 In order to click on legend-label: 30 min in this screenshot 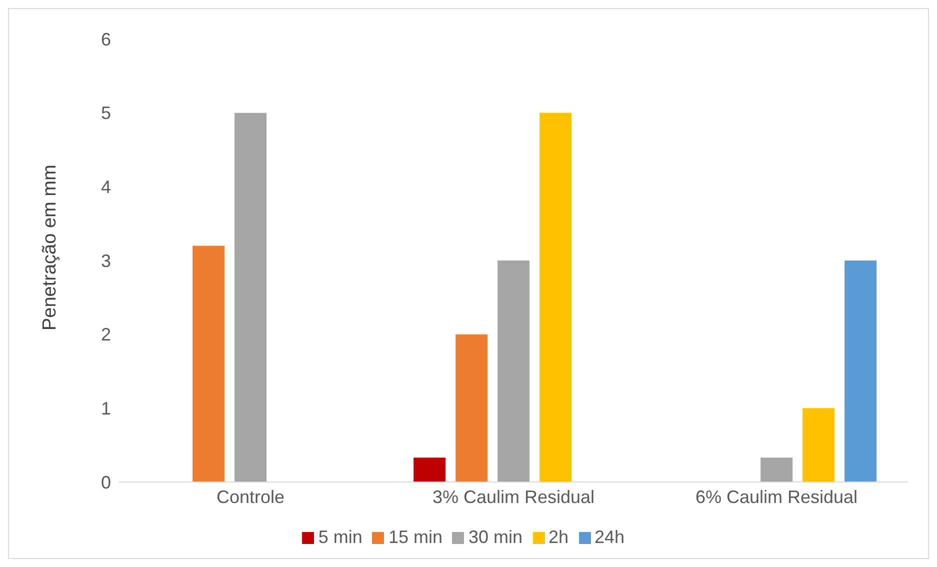, I will do `click(495, 537)`.